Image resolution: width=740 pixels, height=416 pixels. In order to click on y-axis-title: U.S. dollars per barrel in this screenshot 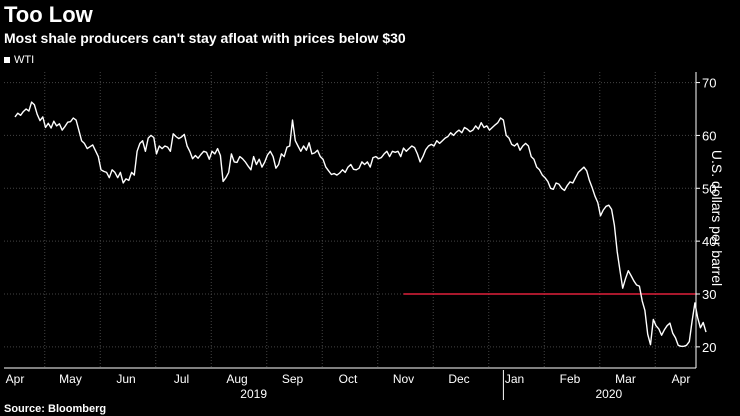, I will do `click(717, 218)`.